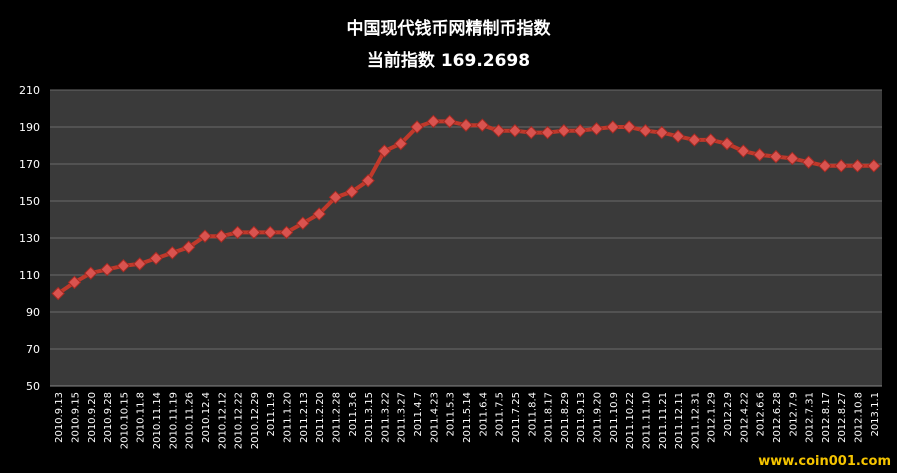 Image resolution: width=897 pixels, height=473 pixels. What do you see at coordinates (598, 417) in the screenshot?
I see `x-tick-label: 2011.9.20` at bounding box center [598, 417].